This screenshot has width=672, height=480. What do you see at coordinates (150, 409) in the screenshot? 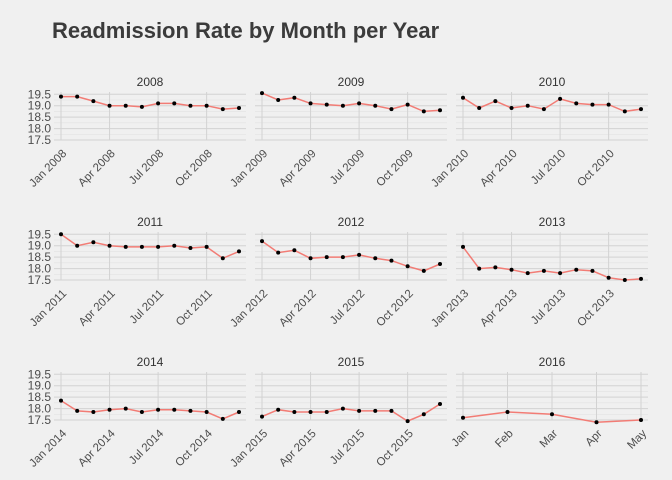
I see `readmission-rate-line-2014` at bounding box center [150, 409].